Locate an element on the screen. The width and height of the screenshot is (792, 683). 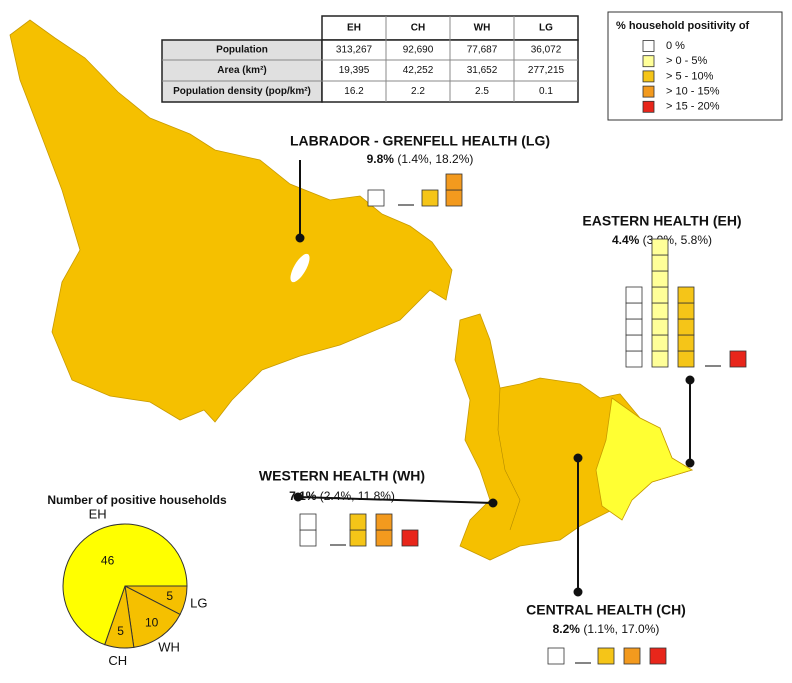
table-row-label: Population density (pop/km²) is located at coordinates (242, 91).